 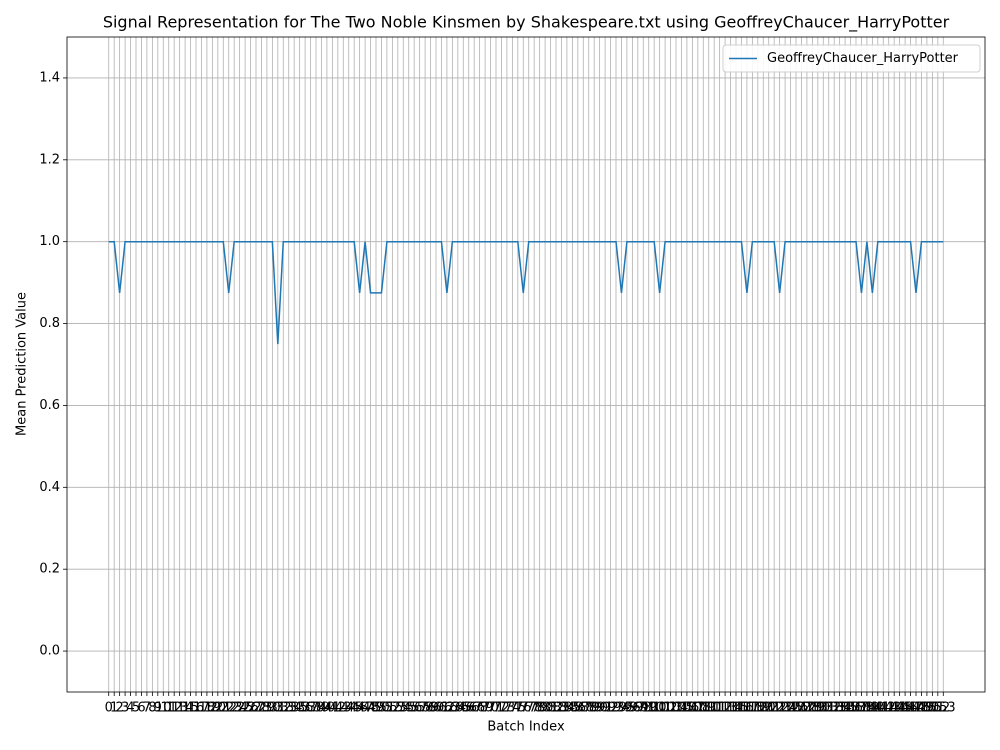 What do you see at coordinates (245, 708) in the screenshot?
I see `x-tick-label: 25` at bounding box center [245, 708].